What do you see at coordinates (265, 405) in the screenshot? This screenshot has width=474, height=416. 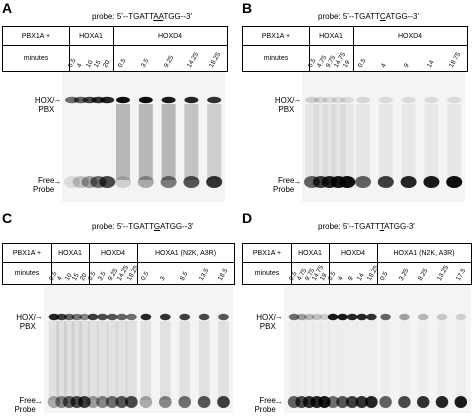 I see `free-probe-label: Free Probe` at bounding box center [265, 405].